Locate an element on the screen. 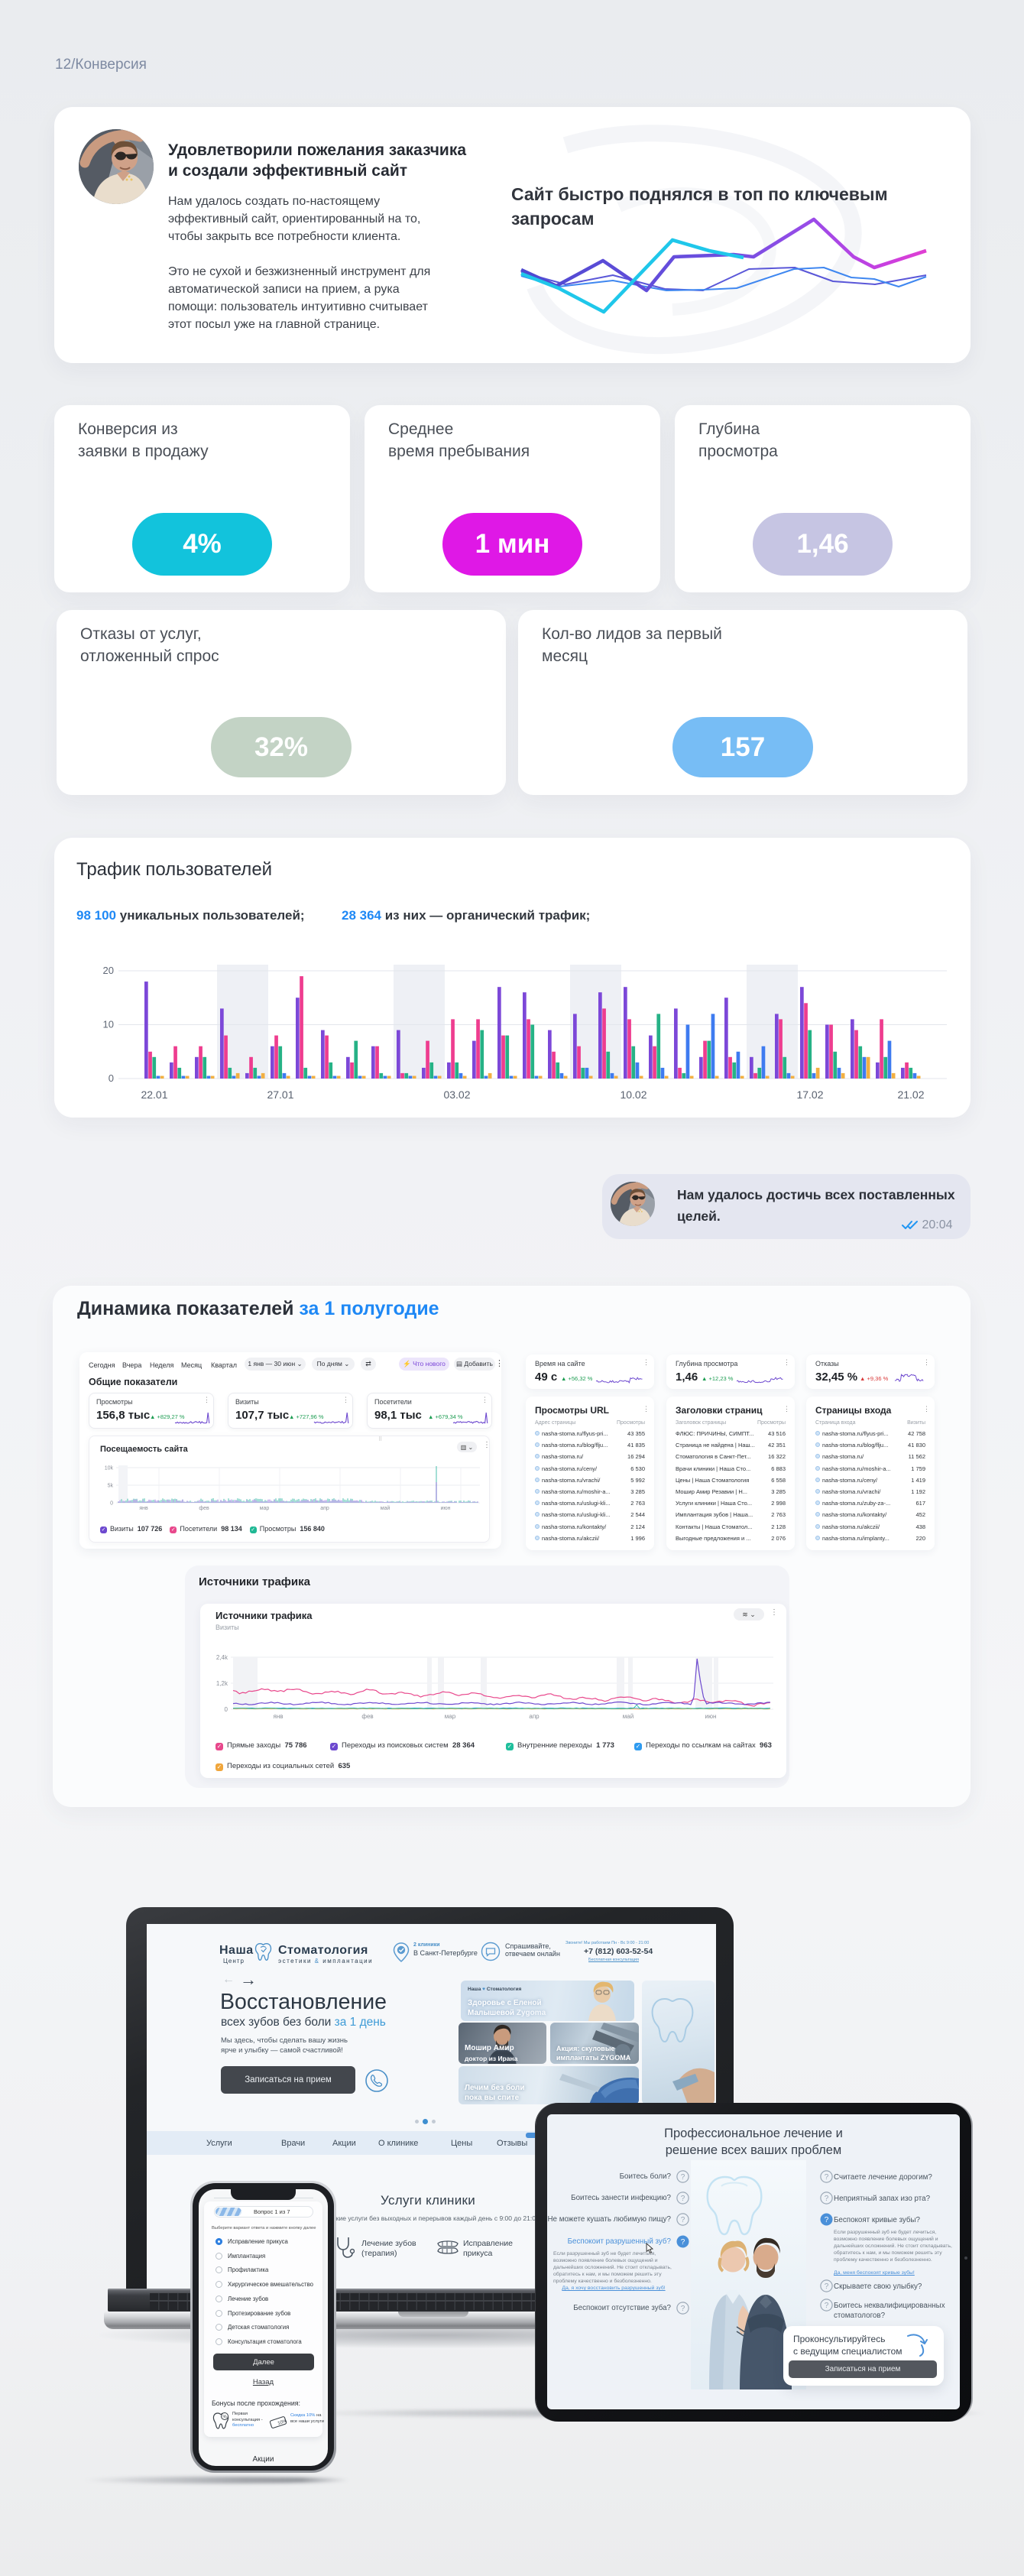 The image size is (1024, 2576). svg-text: 03.02 is located at coordinates (456, 1094).